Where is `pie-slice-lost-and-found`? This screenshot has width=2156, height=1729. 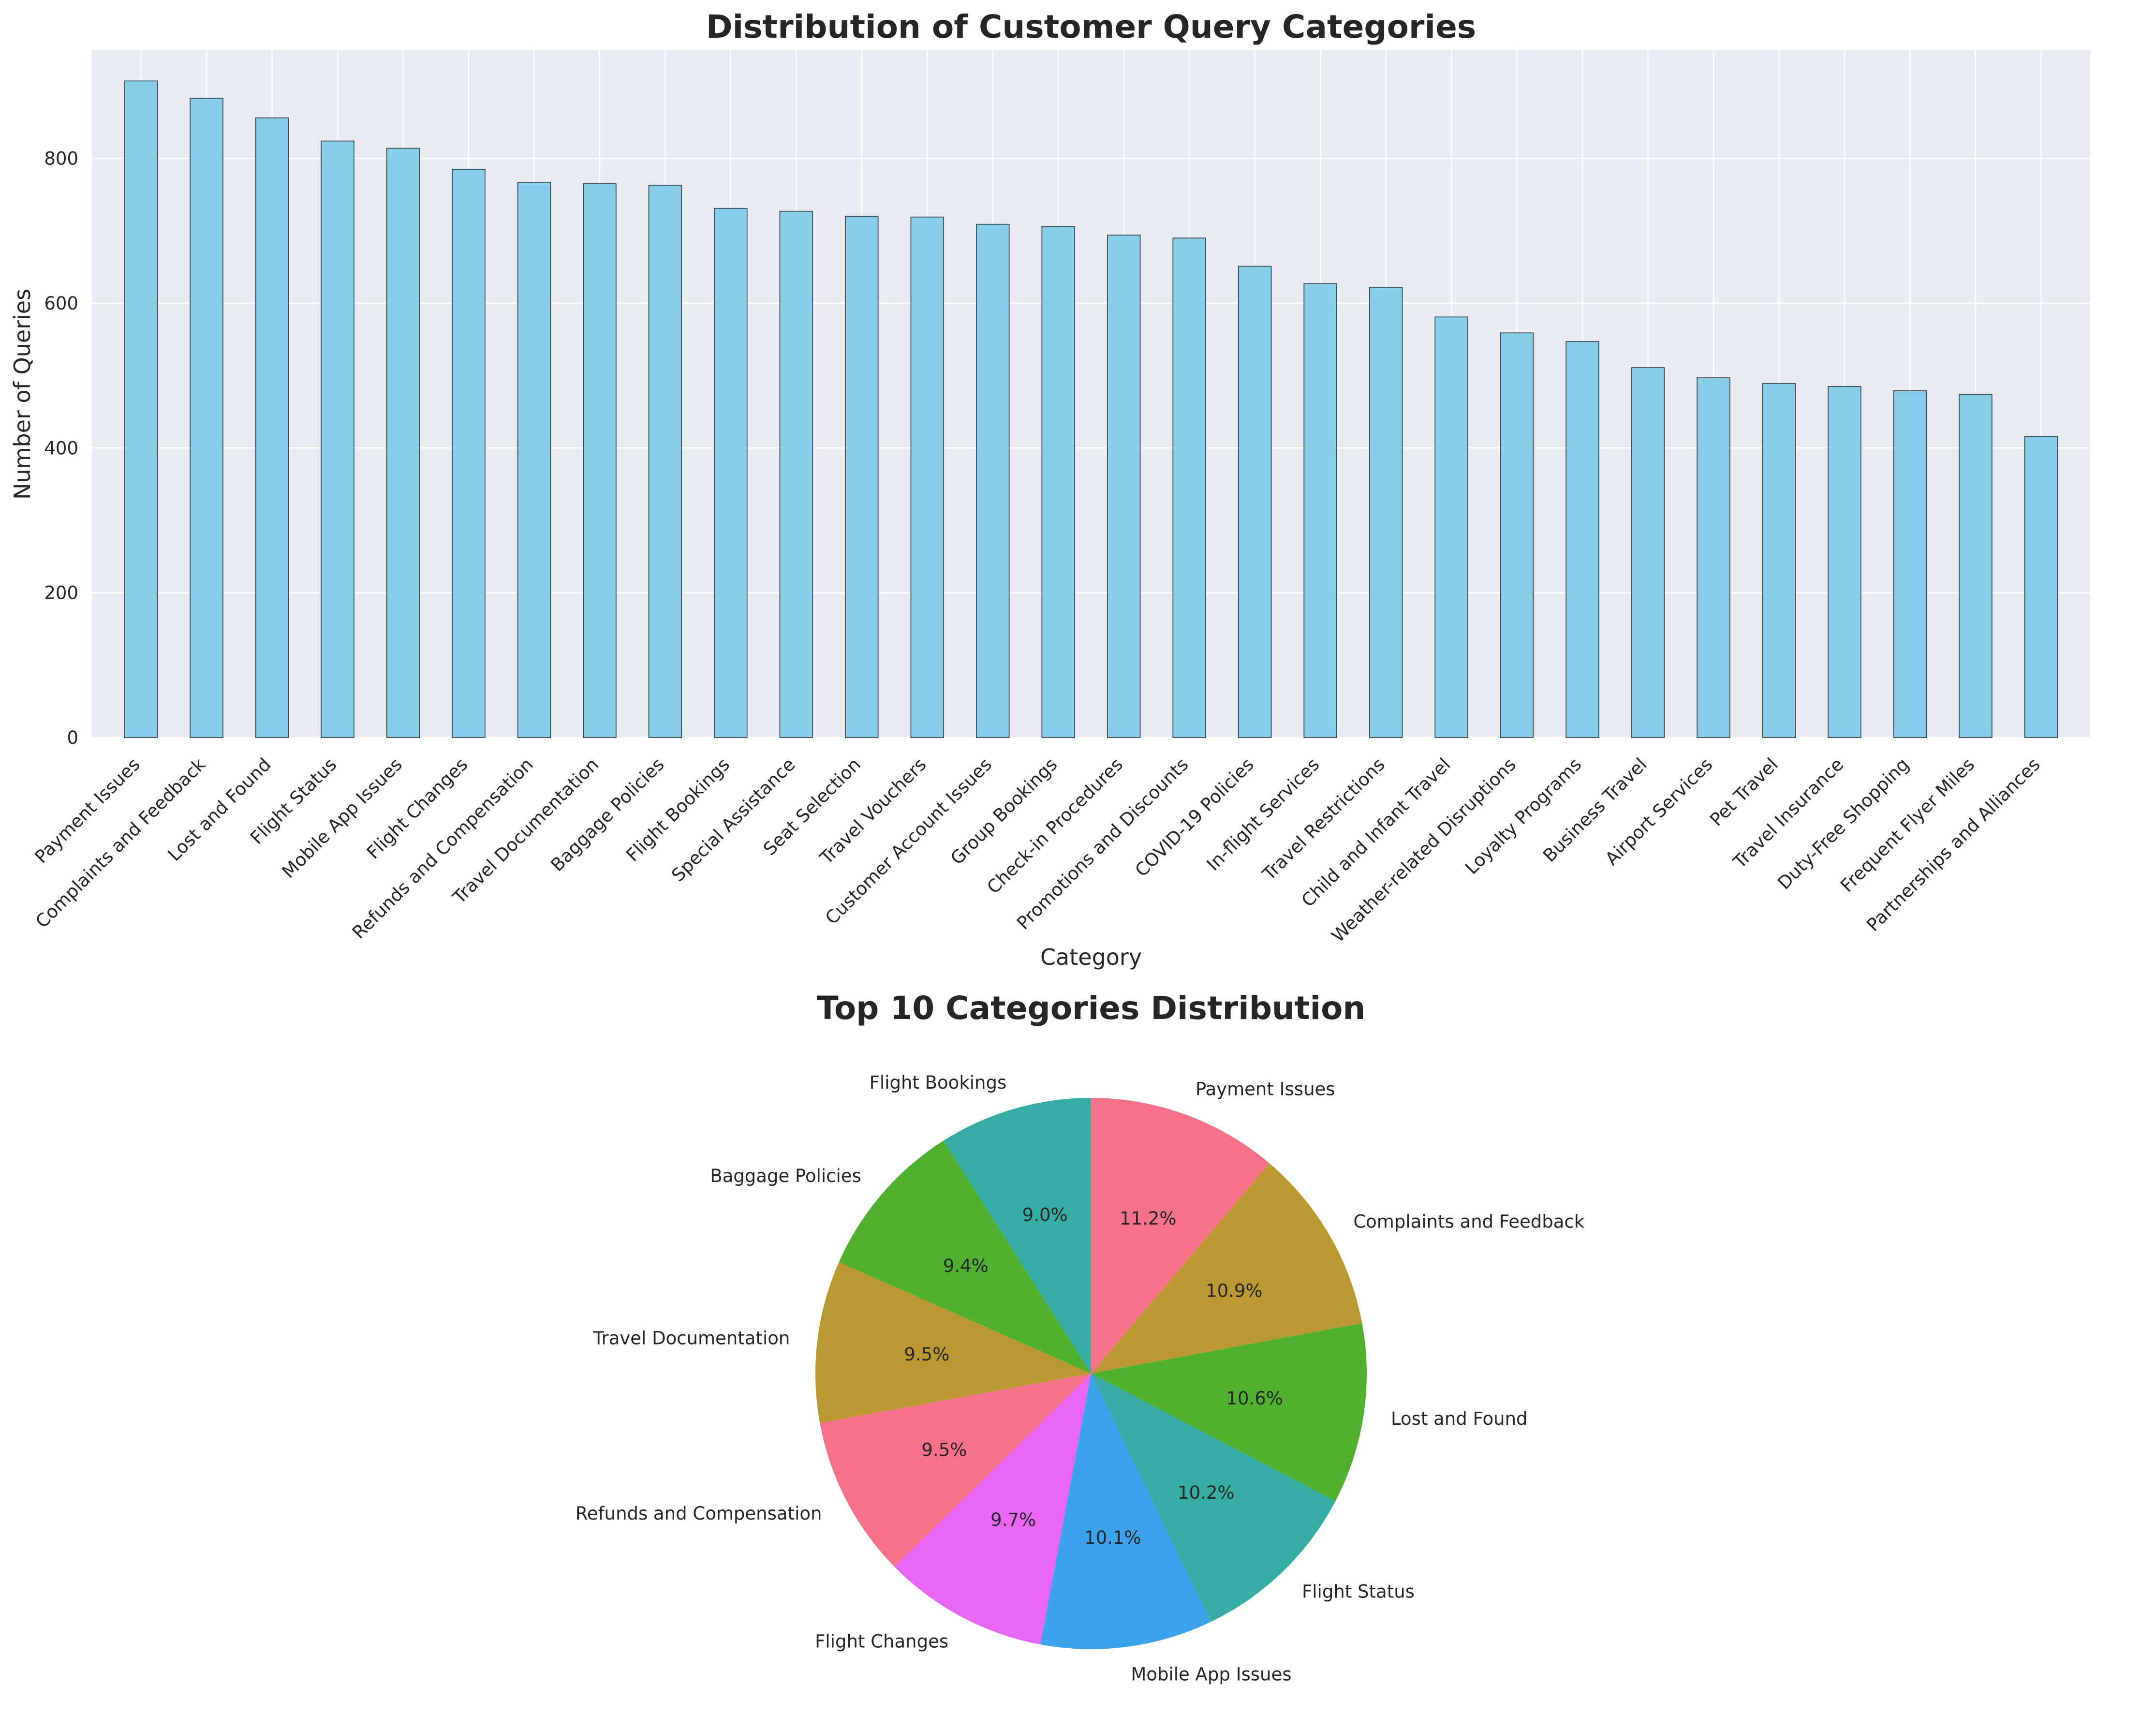
pie-slice-lost-and-found is located at coordinates (1229, 1412).